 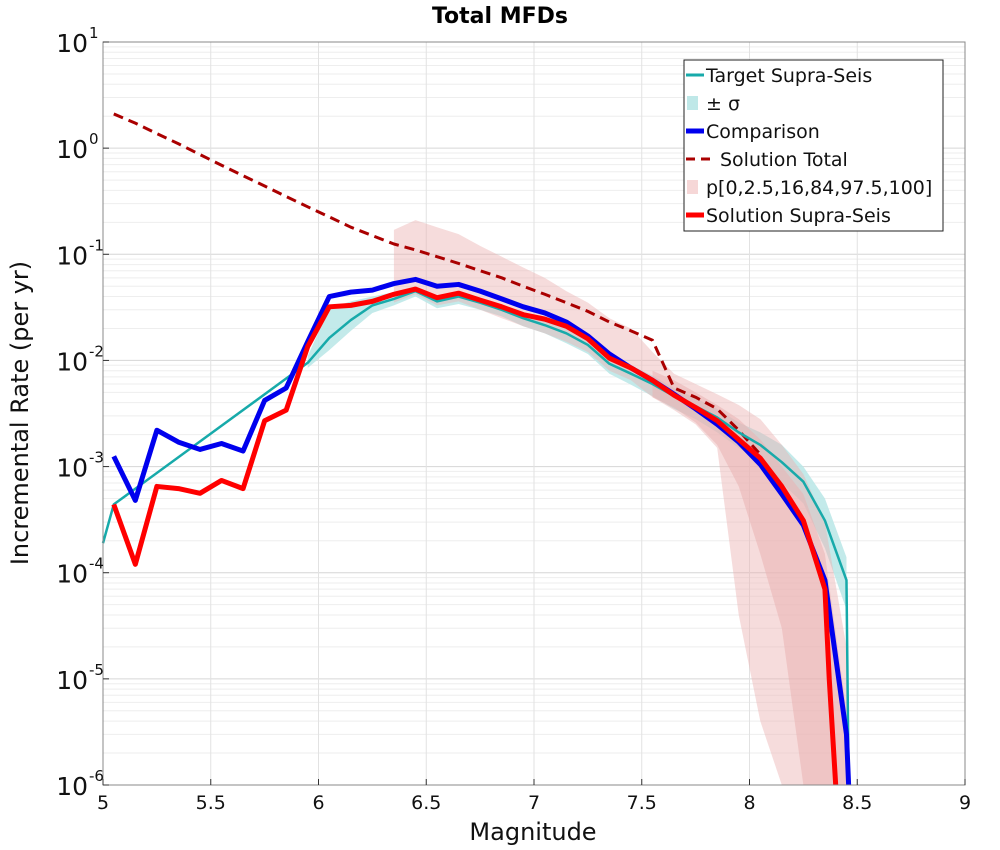 I want to click on y-tick-exponent: 1, so click(x=94, y=33).